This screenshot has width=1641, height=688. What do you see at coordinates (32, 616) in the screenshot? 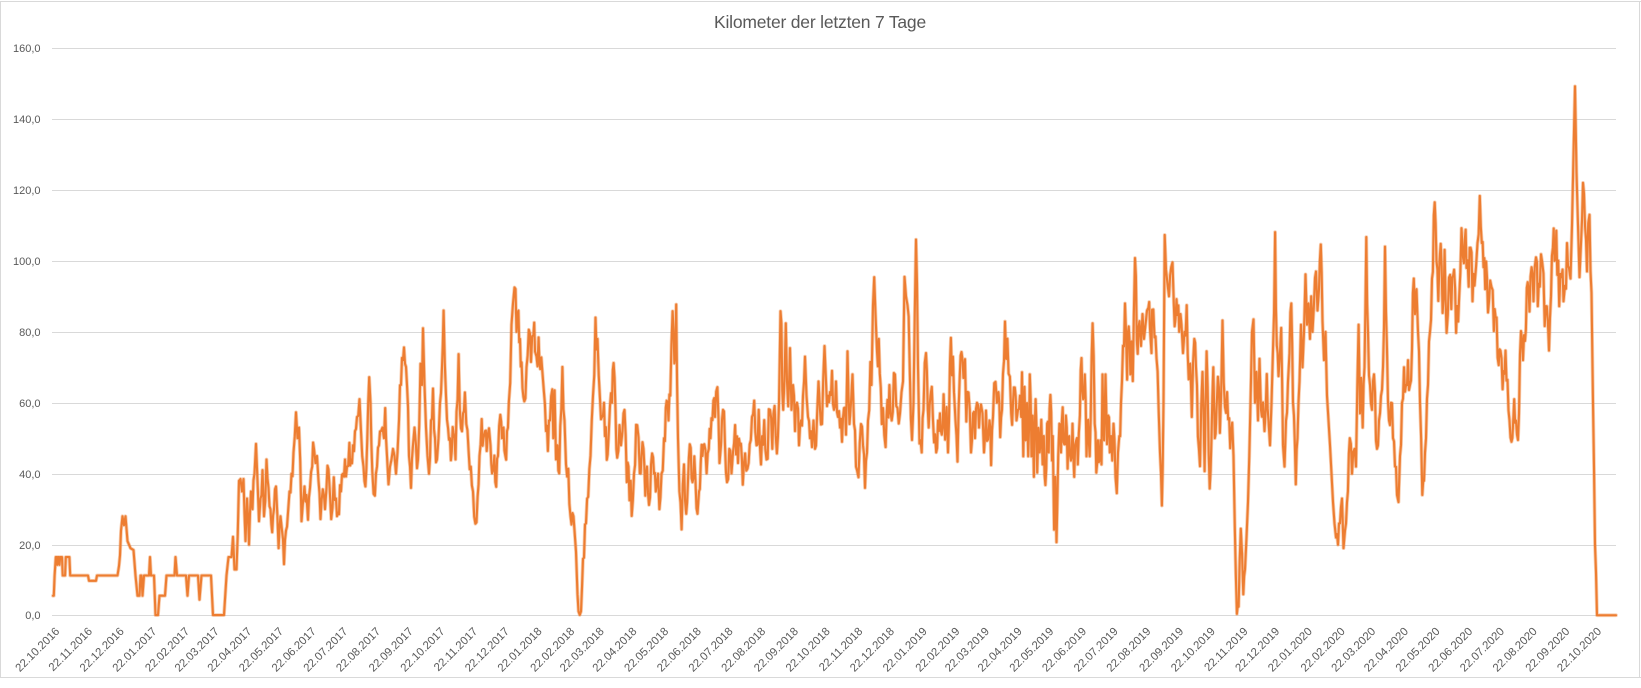
I see `svg-text: 0,0` at bounding box center [32, 616].